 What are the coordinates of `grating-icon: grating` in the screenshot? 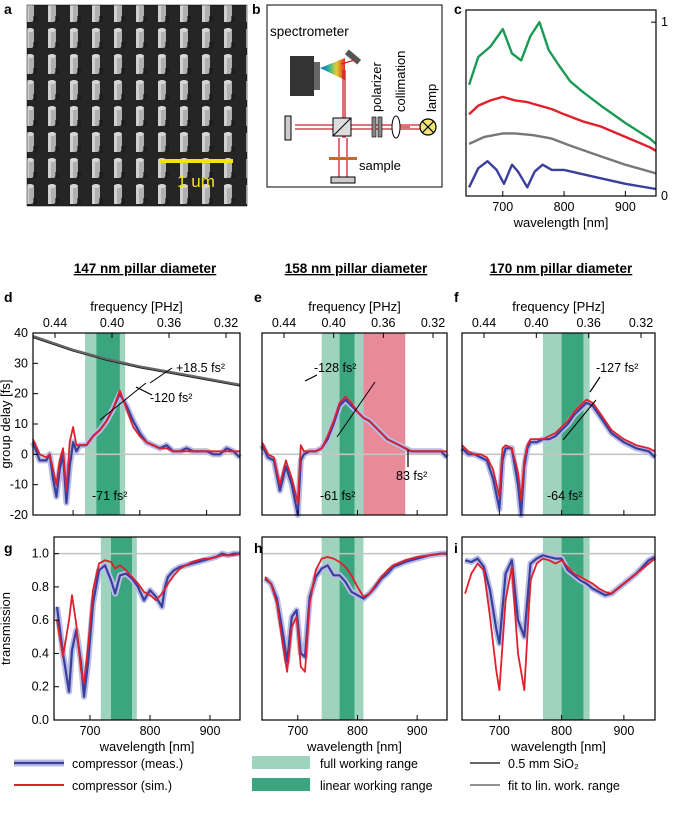 It's located at (353, 59).